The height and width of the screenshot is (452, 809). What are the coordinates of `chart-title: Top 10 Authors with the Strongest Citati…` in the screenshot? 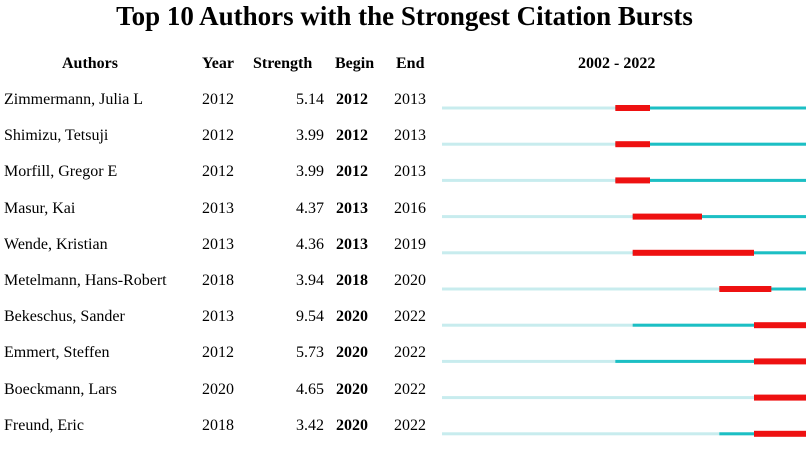 It's located at (404, 16).